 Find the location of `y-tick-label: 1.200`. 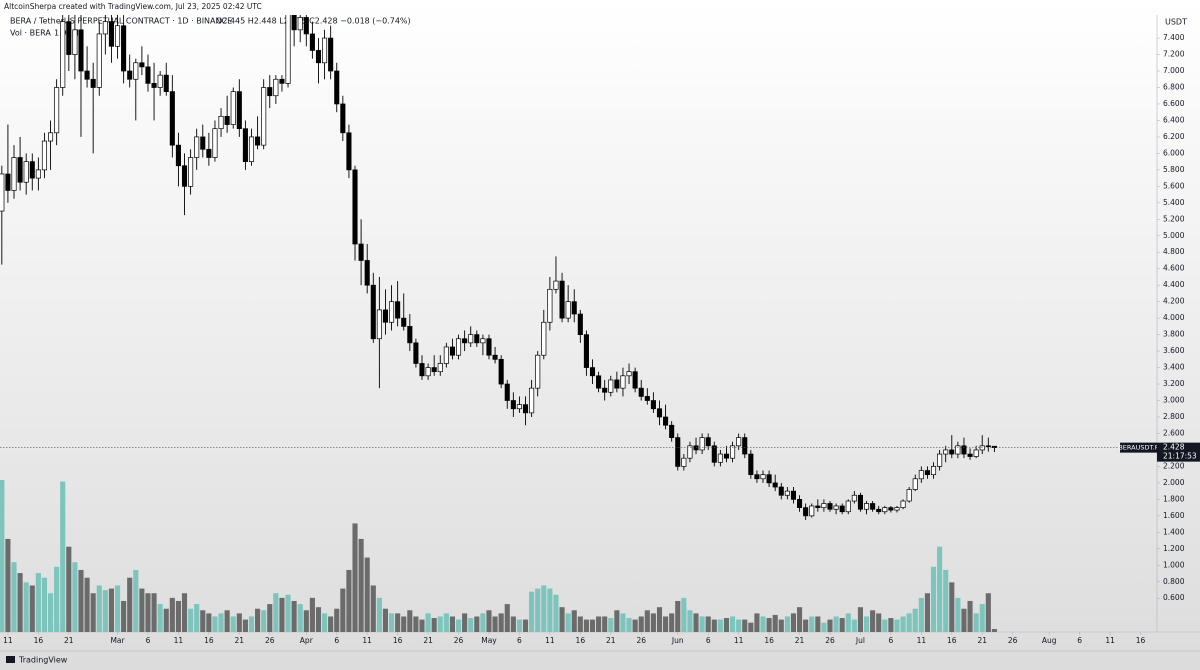

y-tick-label: 1.200 is located at coordinates (1174, 548).